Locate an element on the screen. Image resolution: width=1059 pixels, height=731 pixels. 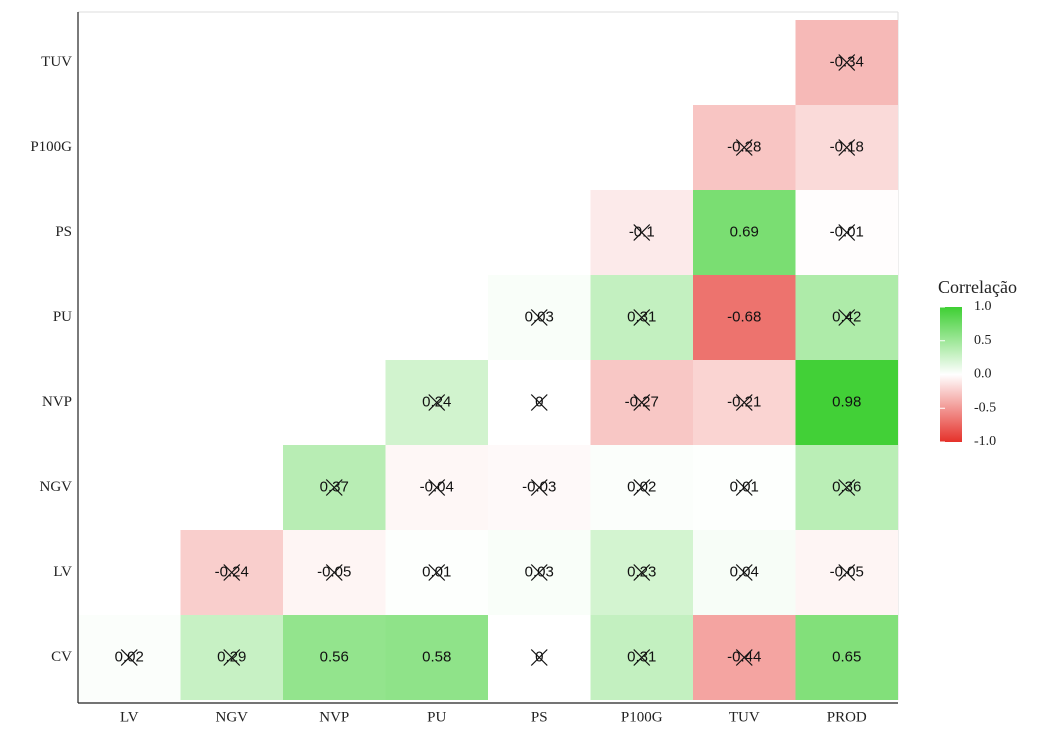
colorbar-label: 1.0 is located at coordinates (983, 306).